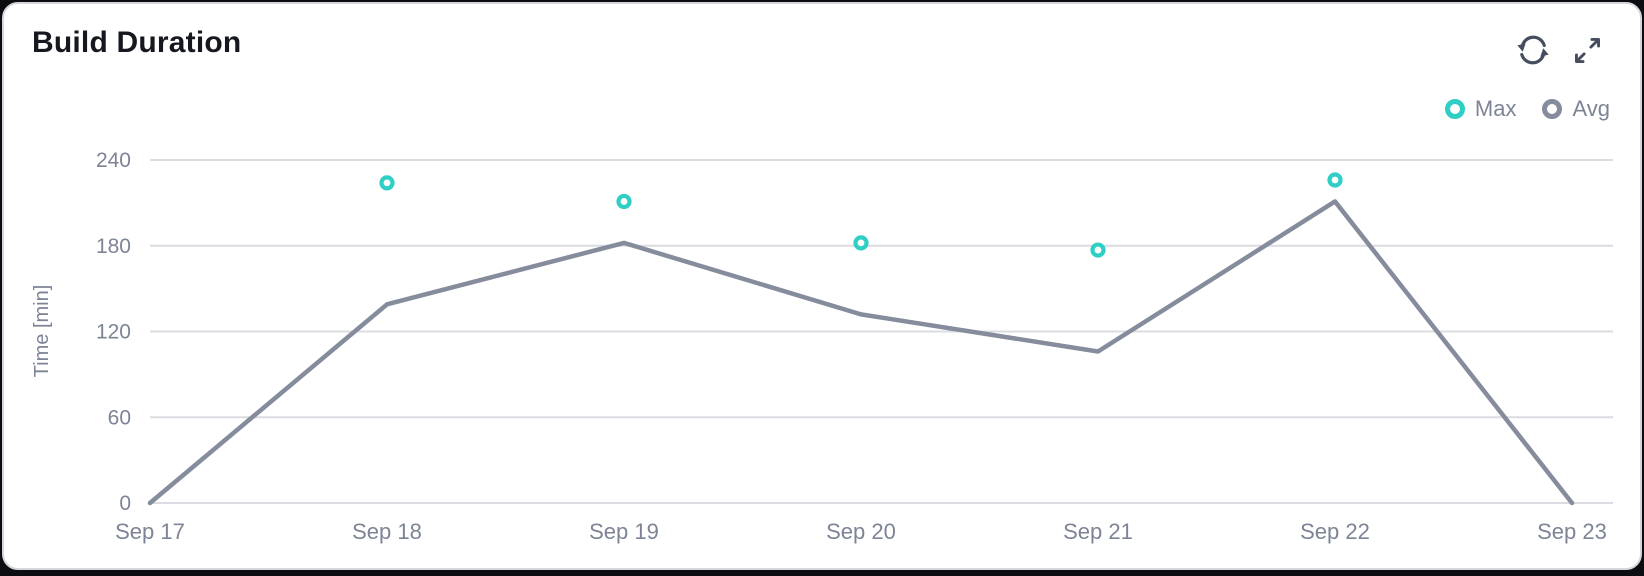 This screenshot has width=1644, height=576. What do you see at coordinates (42, 331) in the screenshot?
I see `y-axis-title: Time [min]` at bounding box center [42, 331].